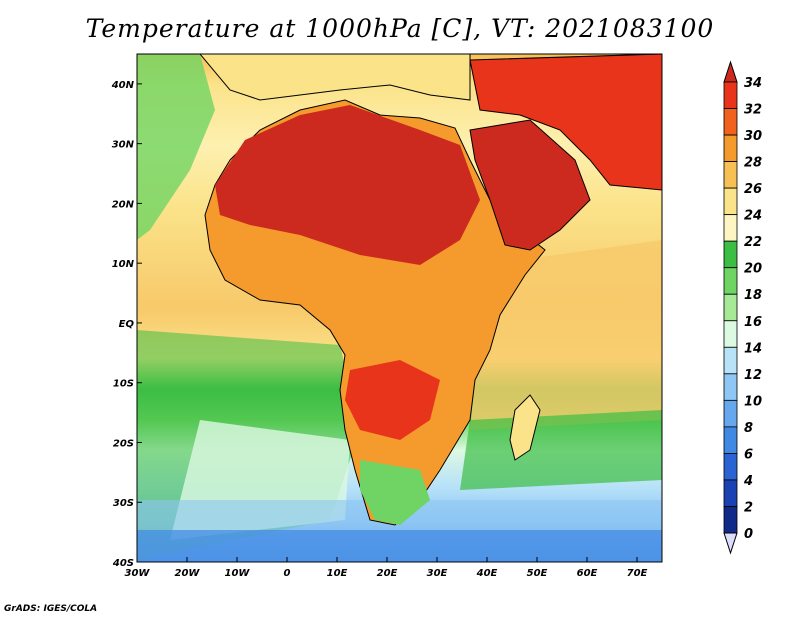 This screenshot has height=618, width=800. What do you see at coordinates (587, 573) in the screenshot?
I see `lon-tick-label: 60E` at bounding box center [587, 573].